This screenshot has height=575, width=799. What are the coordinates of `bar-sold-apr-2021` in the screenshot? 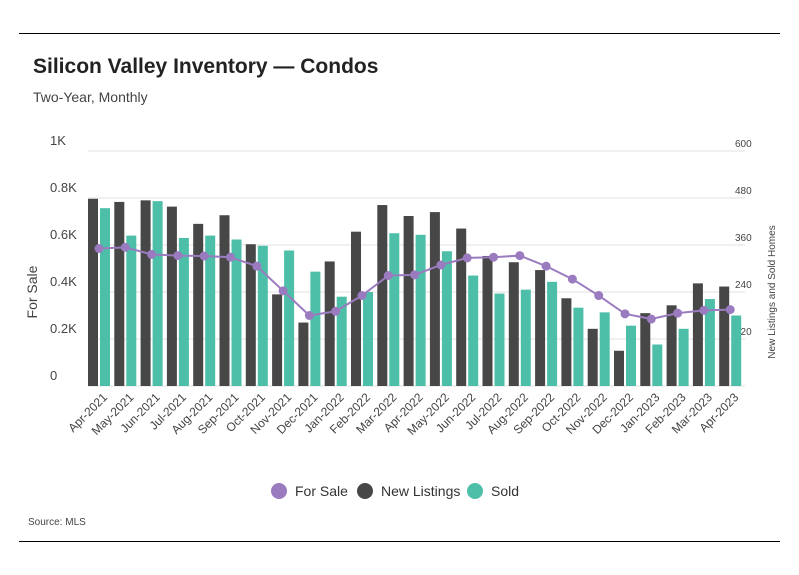 It's located at (105, 297).